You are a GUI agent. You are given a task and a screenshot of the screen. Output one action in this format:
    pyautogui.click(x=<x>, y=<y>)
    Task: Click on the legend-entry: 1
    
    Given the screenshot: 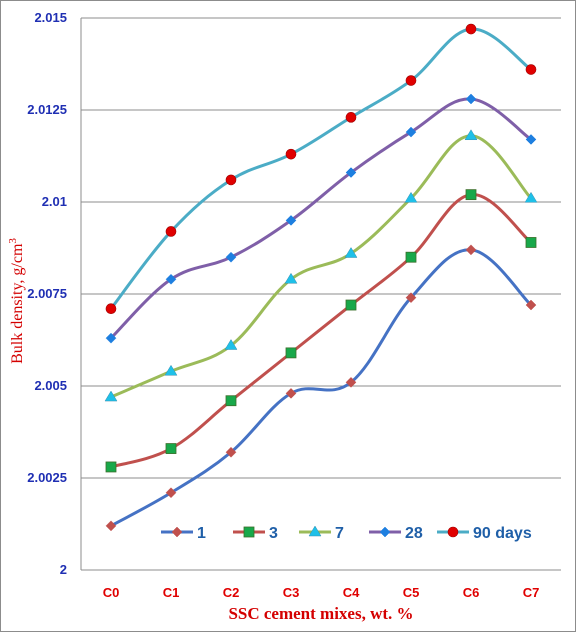 What is the action you would take?
    pyautogui.click(x=183, y=533)
    